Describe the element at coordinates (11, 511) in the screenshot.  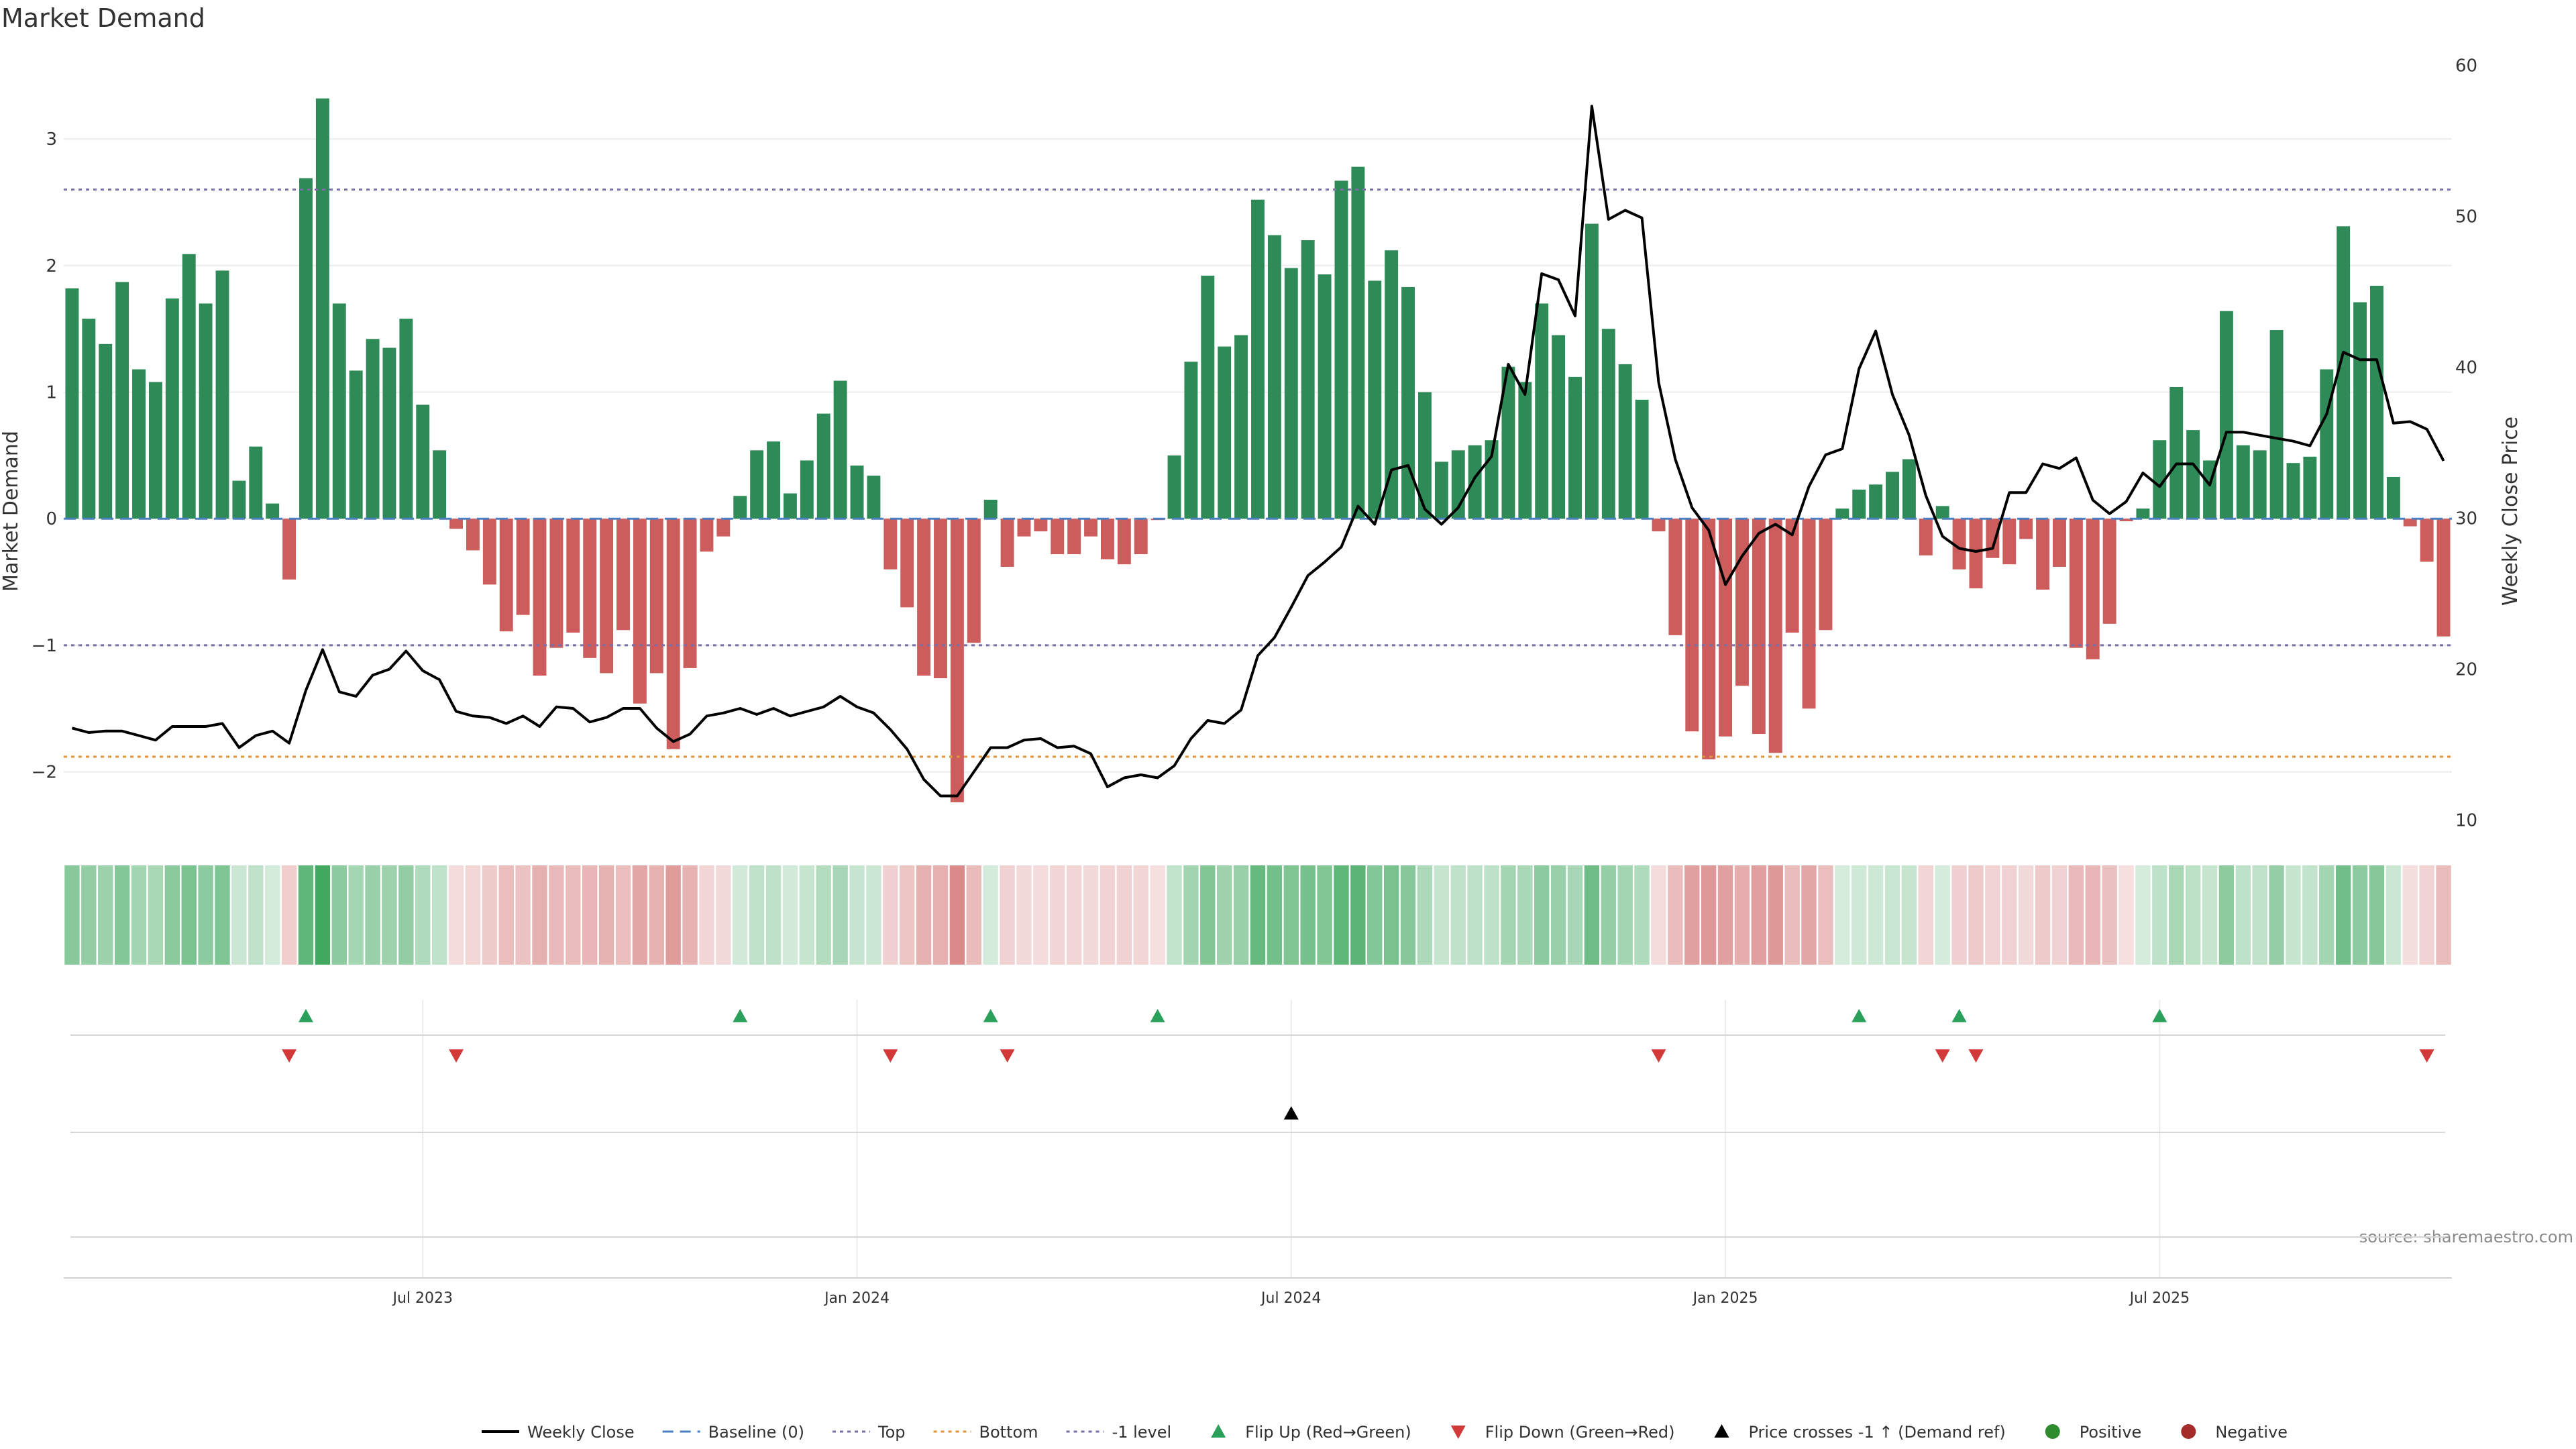
I see `y-axis-label: Market Demand` at that location.